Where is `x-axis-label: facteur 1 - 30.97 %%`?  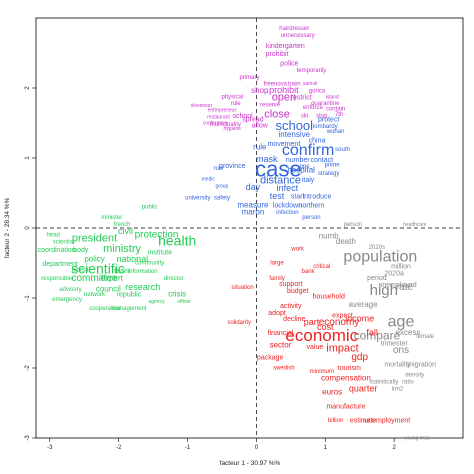 x-axis-label: facteur 1 - 30.97 %% is located at coordinates (250, 463).